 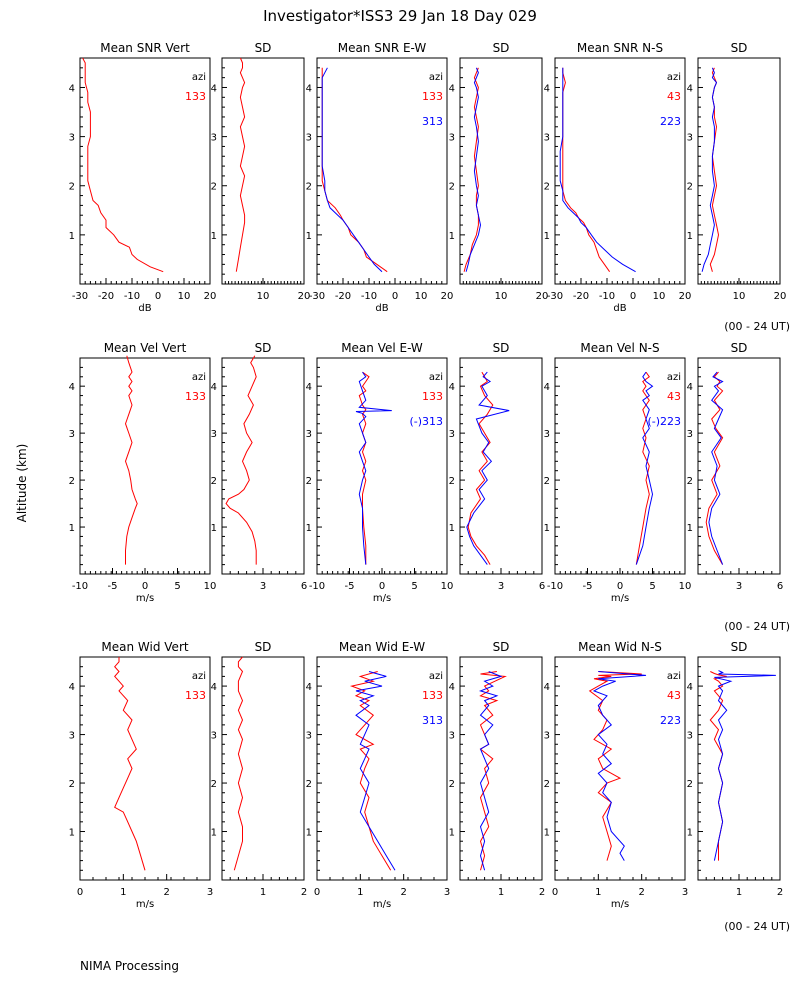 What do you see at coordinates (436, 676) in the screenshot?
I see `legend-header: azi` at bounding box center [436, 676].